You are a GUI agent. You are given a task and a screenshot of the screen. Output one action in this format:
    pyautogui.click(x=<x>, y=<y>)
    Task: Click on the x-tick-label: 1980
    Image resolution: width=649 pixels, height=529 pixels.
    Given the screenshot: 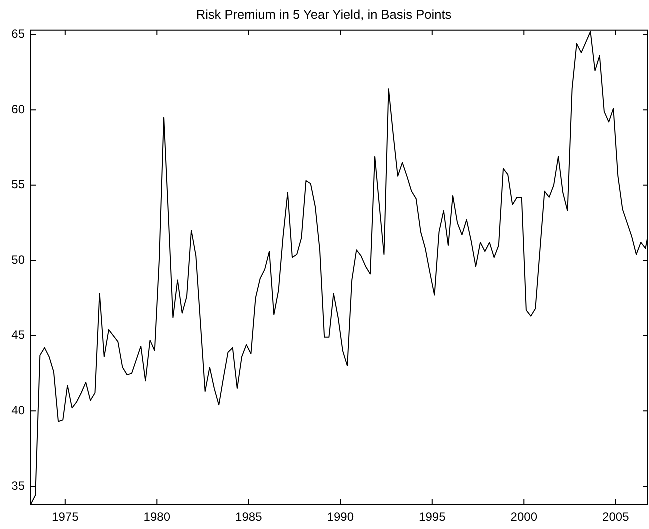 What is the action you would take?
    pyautogui.click(x=157, y=517)
    